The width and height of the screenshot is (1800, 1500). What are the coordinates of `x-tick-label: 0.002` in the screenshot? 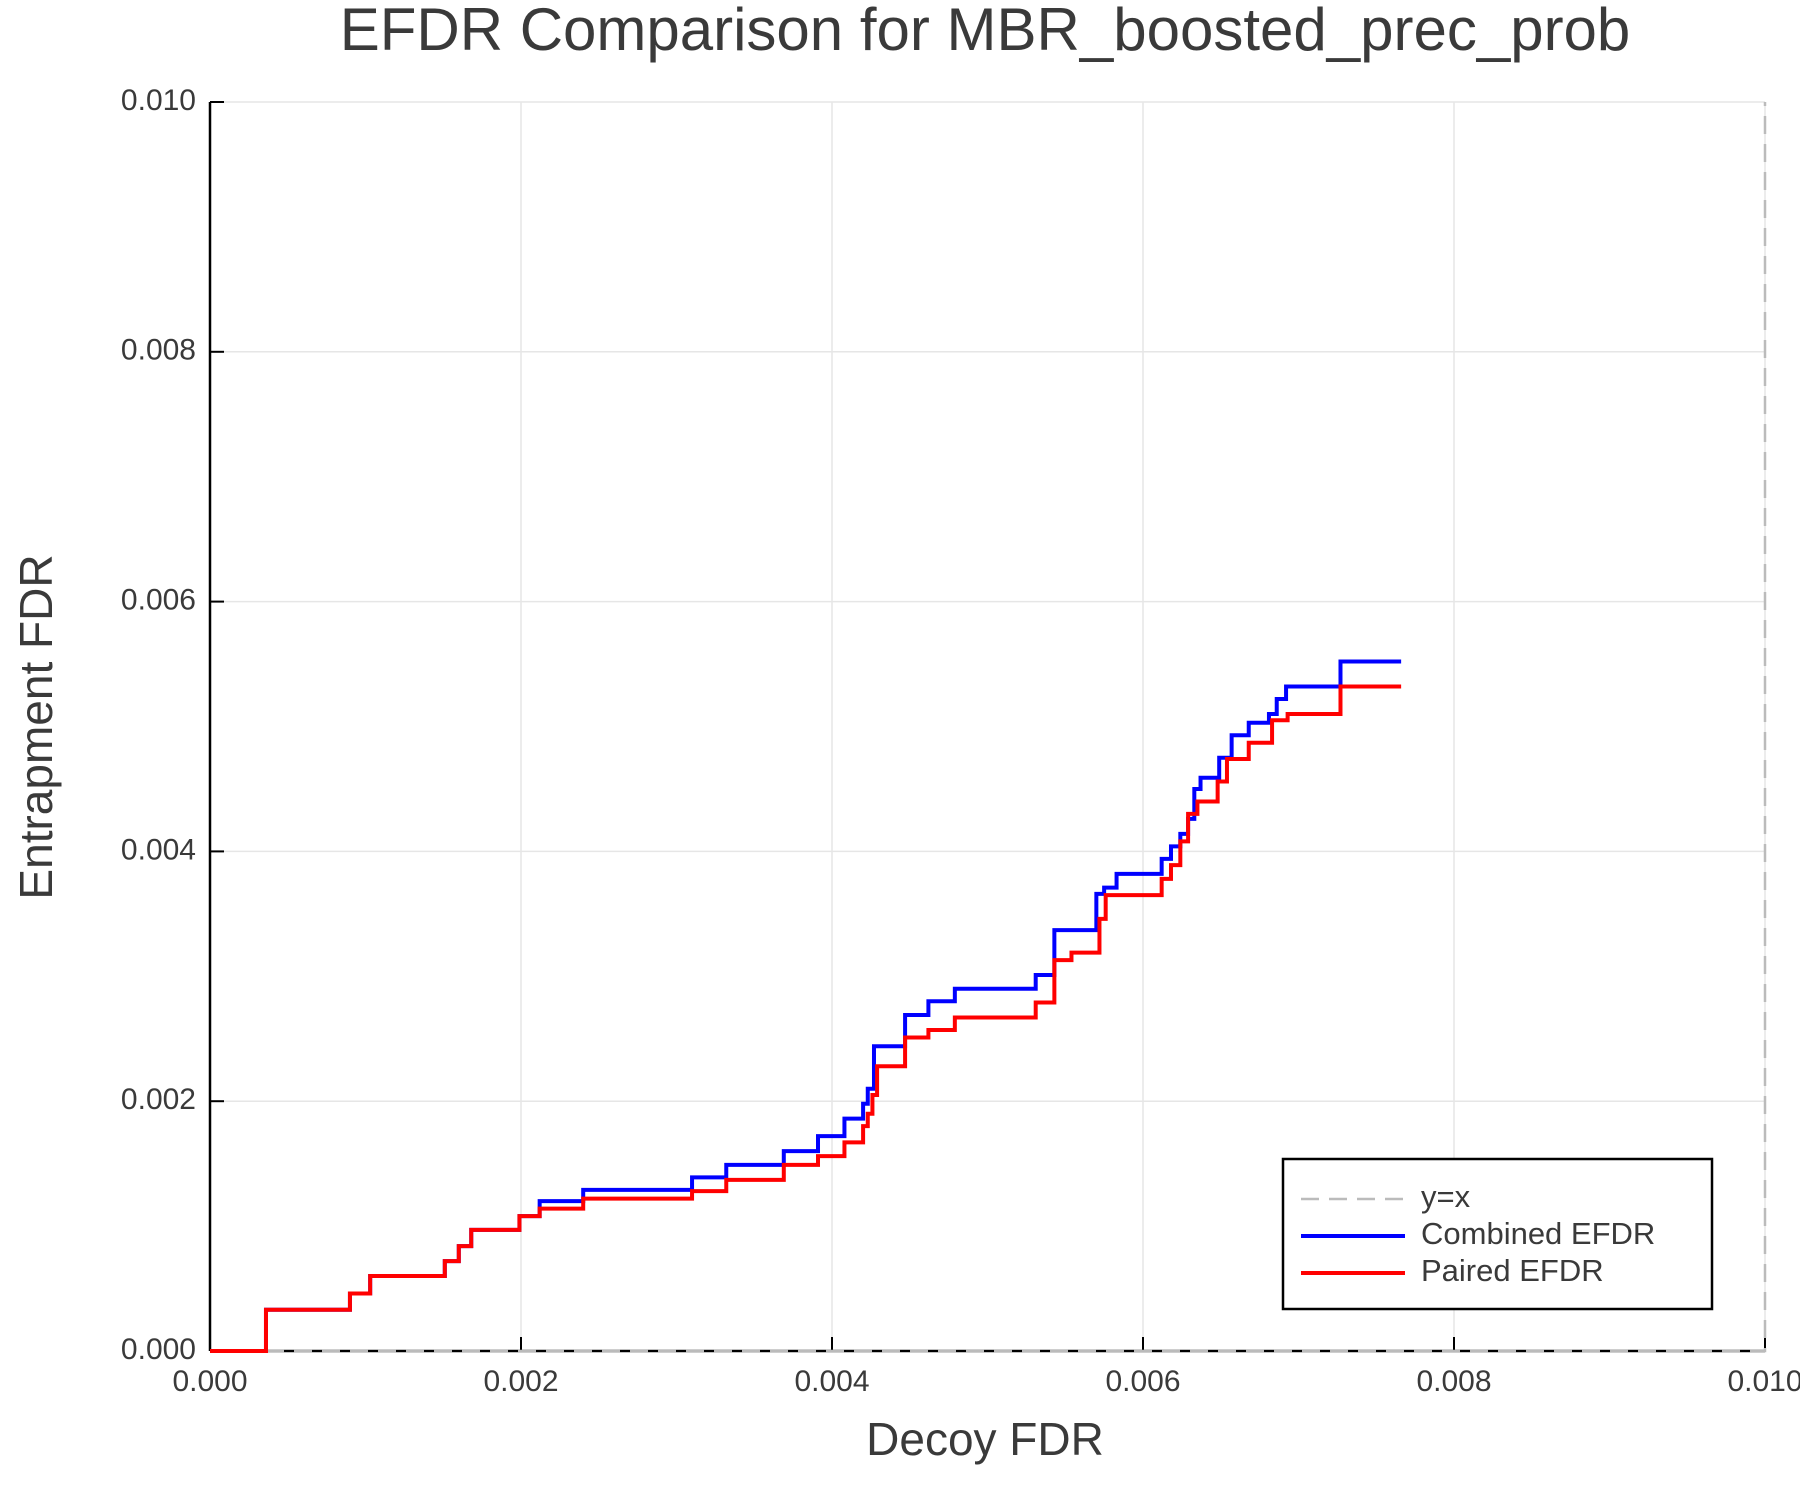 It's located at (520, 1381).